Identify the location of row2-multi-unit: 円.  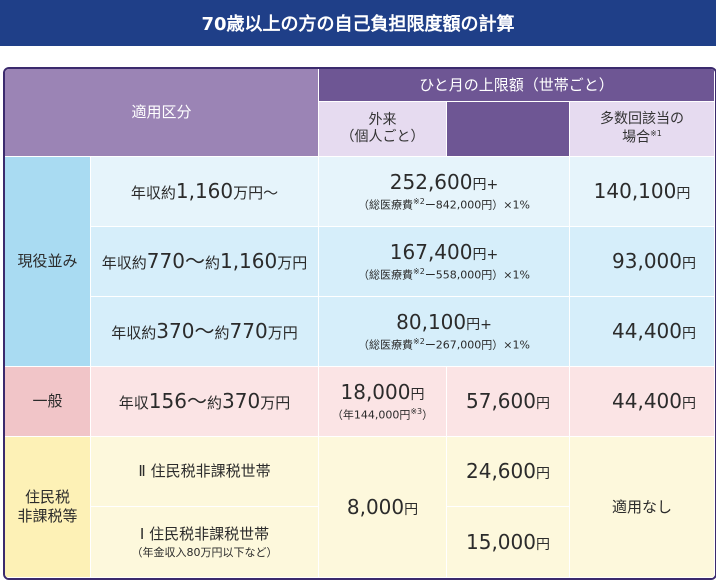
(689, 264).